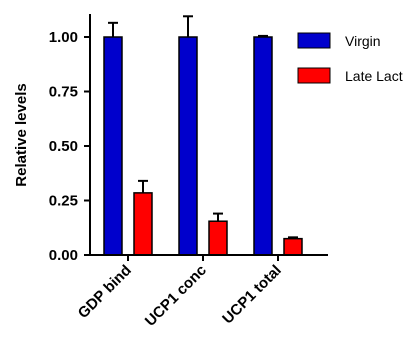 This screenshot has height=345, width=409. Describe the element at coordinates (63, 146) in the screenshot. I see `y-tick-label: 0.50` at that location.